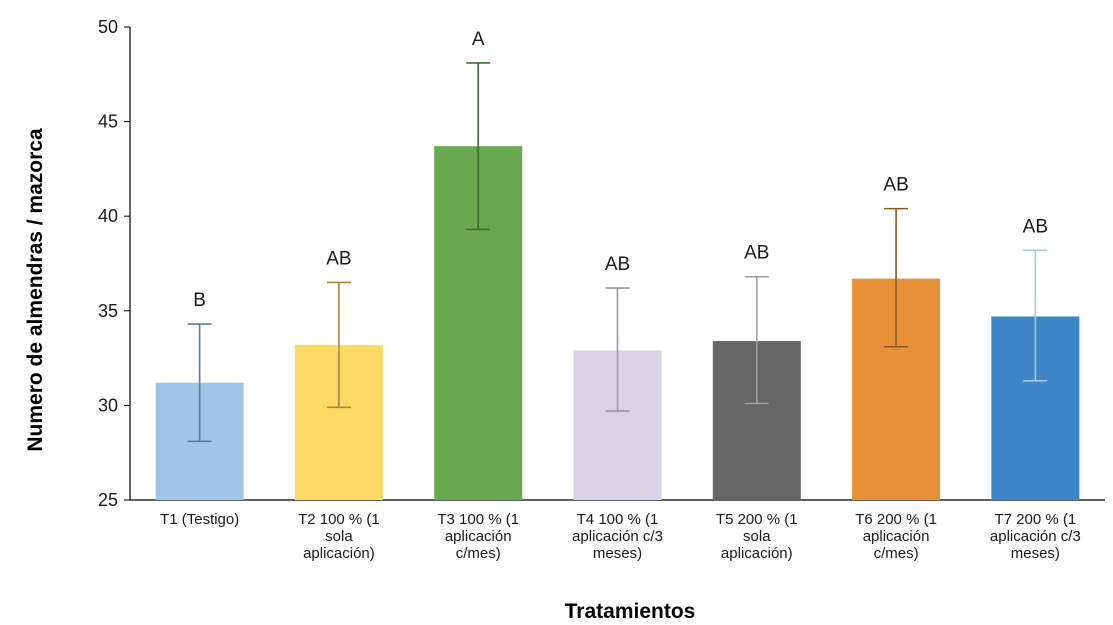  What do you see at coordinates (108, 216) in the screenshot?
I see `y-tick-label: 40` at bounding box center [108, 216].